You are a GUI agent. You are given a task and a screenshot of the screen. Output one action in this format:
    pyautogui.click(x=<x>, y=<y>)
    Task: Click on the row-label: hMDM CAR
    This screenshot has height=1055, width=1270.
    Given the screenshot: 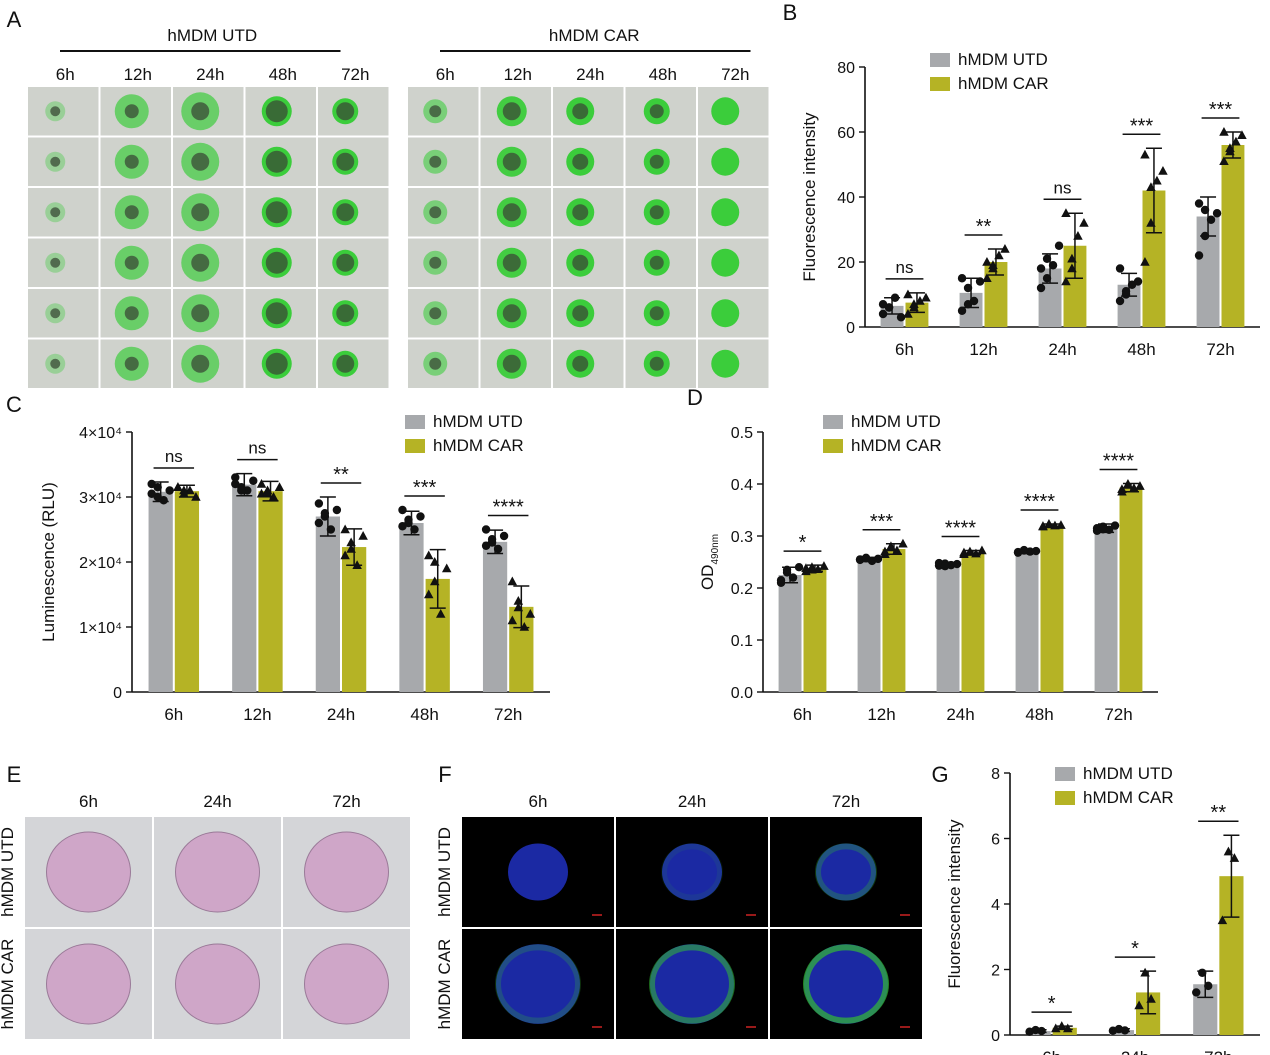 What is the action you would take?
    pyautogui.click(x=8, y=984)
    